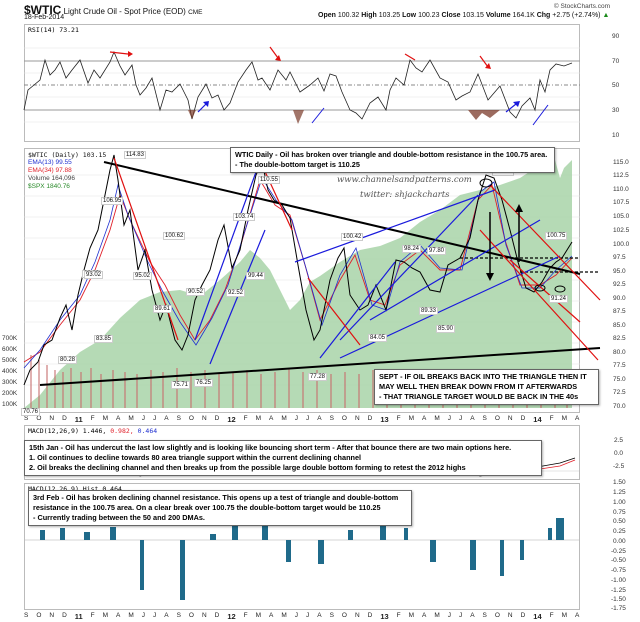 The height and width of the screenshot is (622, 640). What do you see at coordinates (31, 412) in the screenshot?
I see `price-label: 70.76` at bounding box center [31, 412].